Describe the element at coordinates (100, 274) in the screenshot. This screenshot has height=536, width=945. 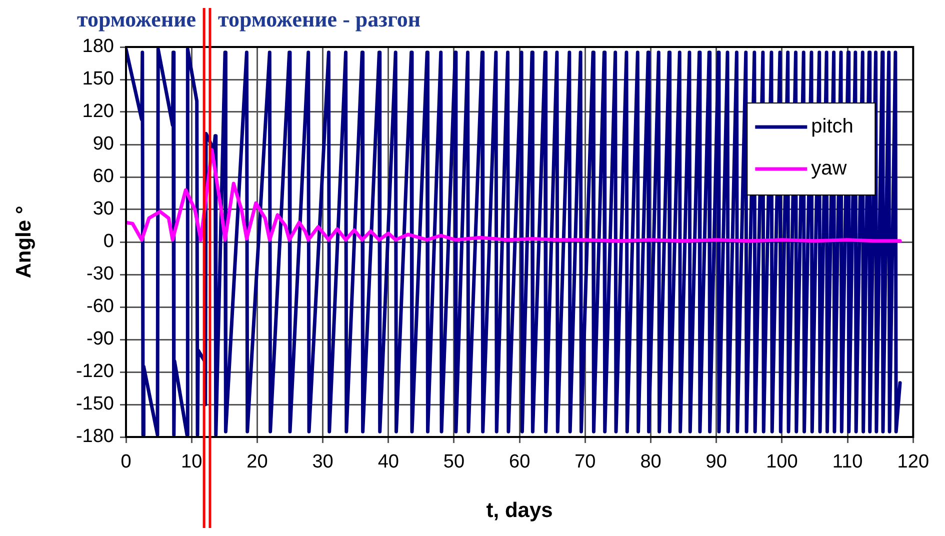
I see `y-tick-label: -30` at that location.